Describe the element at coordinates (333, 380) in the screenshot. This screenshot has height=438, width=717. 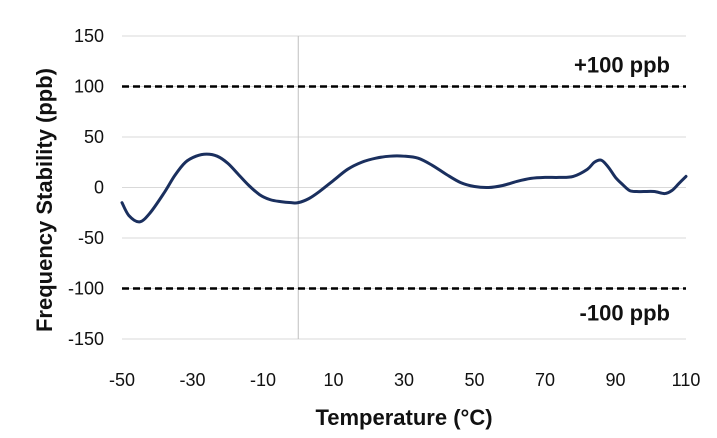
I see `x-tick-label-3: 10` at that location.